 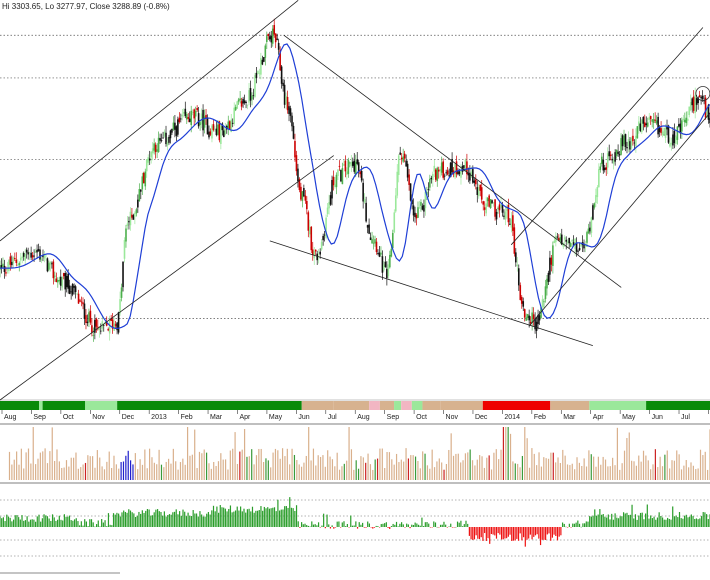 I want to click on x-tick-label: Nov, so click(x=98, y=417).